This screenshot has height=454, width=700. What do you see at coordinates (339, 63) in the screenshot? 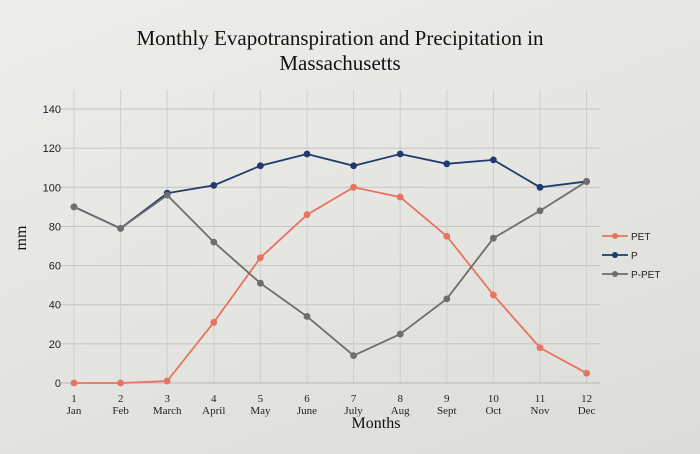
I see `chart-title-line-2: Massachusetts` at bounding box center [339, 63].